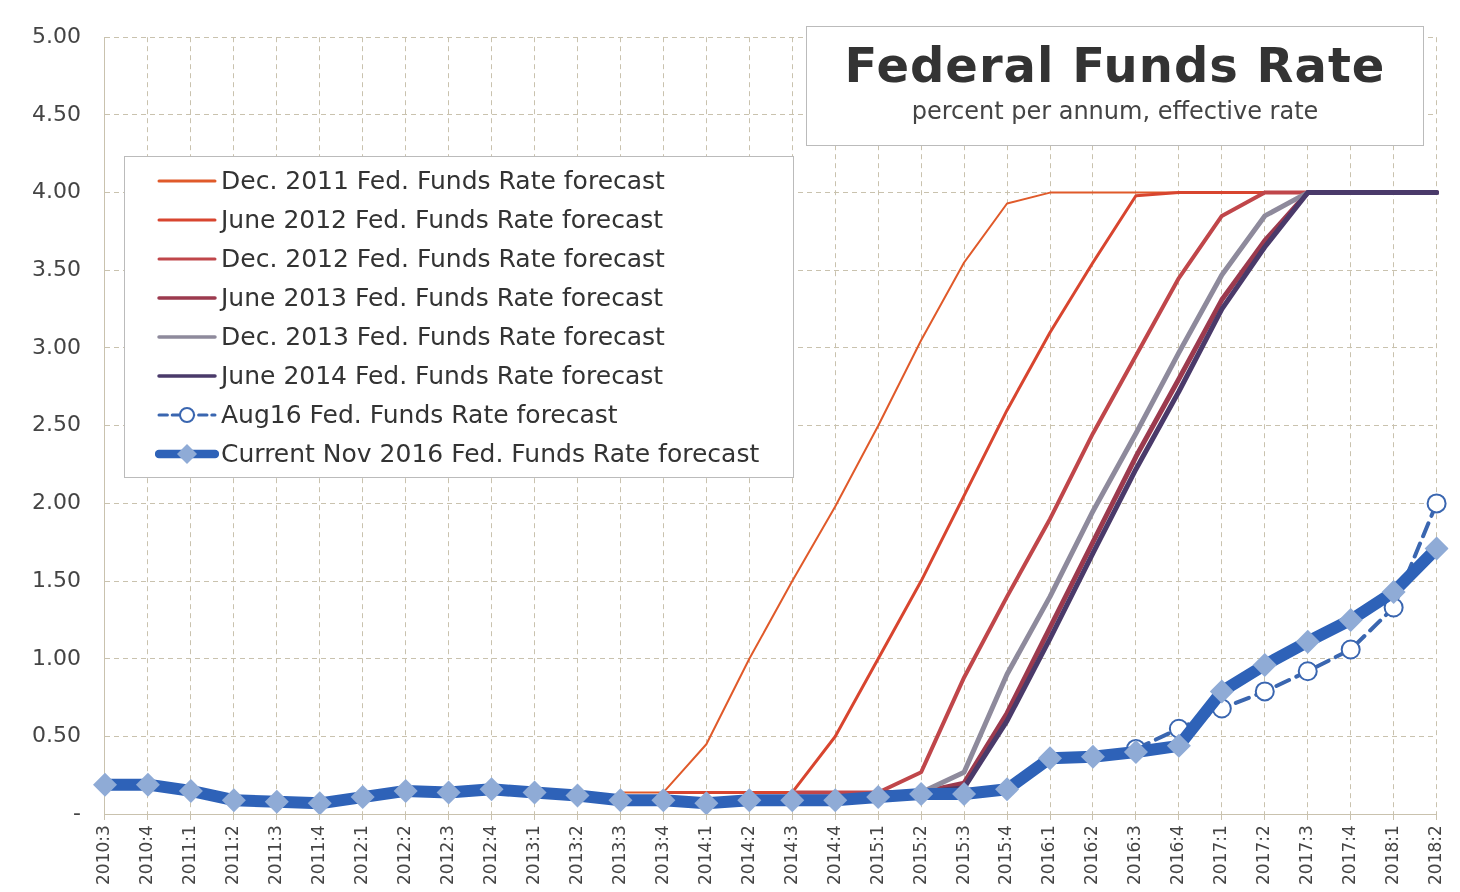  What do you see at coordinates (704, 855) in the screenshot?
I see `x-tick-label: 2014:1` at bounding box center [704, 855].